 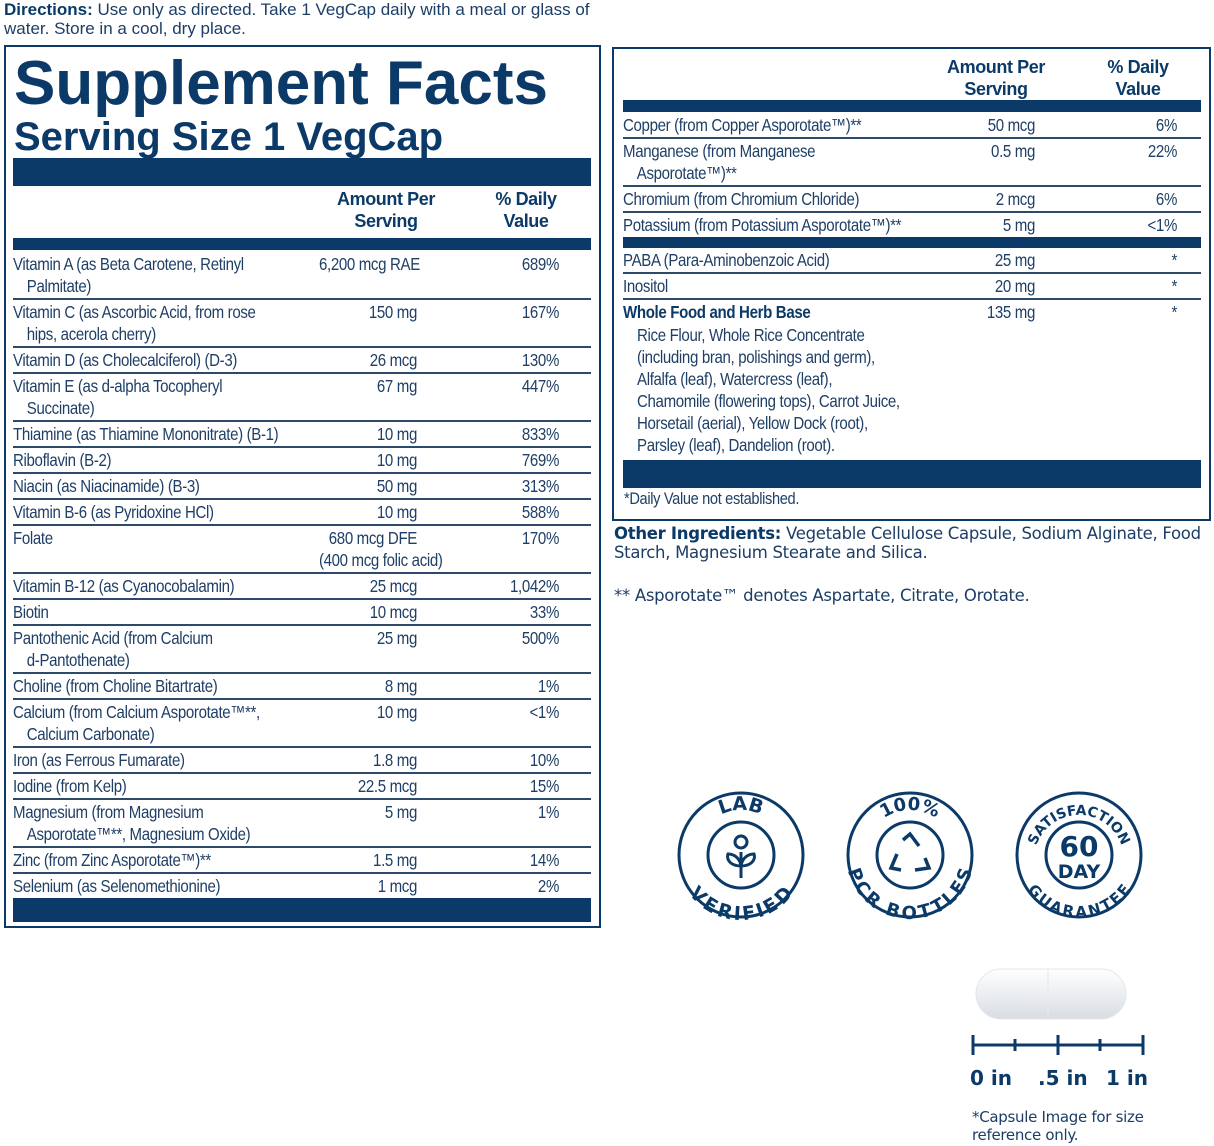 I want to click on nutrient-name: Riboflavin (B-2), so click(x=62, y=460).